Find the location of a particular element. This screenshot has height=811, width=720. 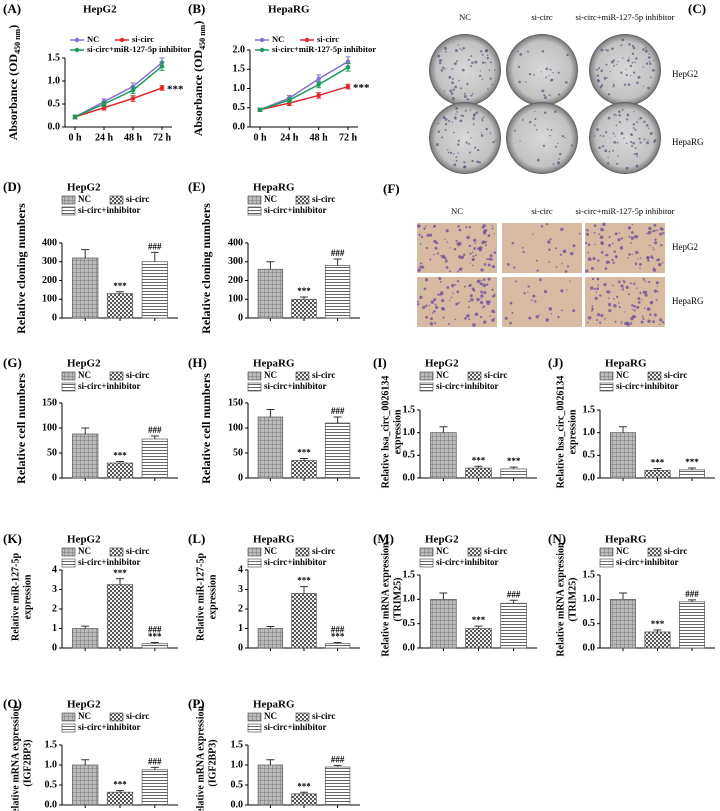

data-point is located at coordinates (318, 95).